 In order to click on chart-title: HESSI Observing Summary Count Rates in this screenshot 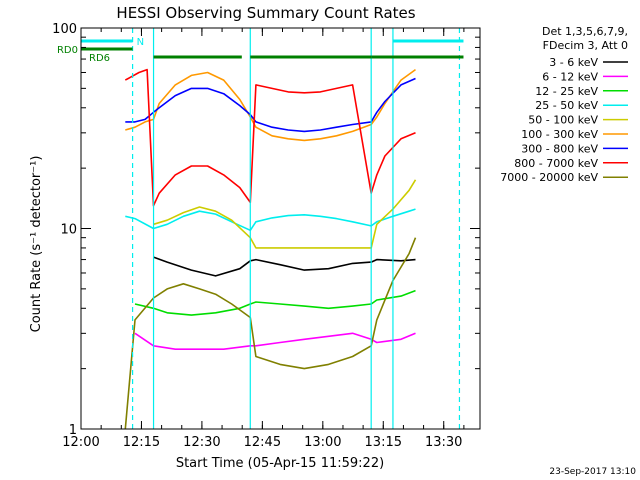, I will do `click(265, 13)`.